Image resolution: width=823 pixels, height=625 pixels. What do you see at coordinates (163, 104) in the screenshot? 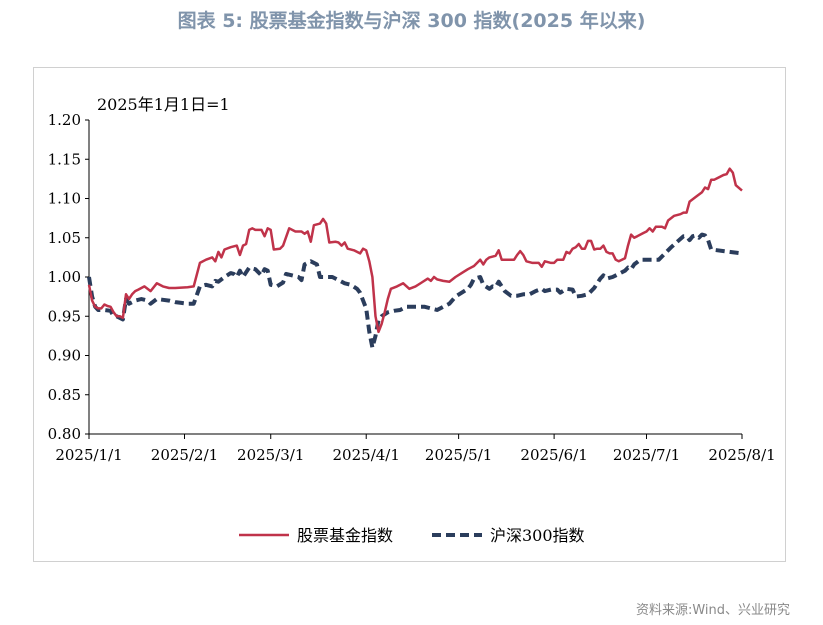
I see `chart-annotation: 2025年1月1日=1` at bounding box center [163, 104].